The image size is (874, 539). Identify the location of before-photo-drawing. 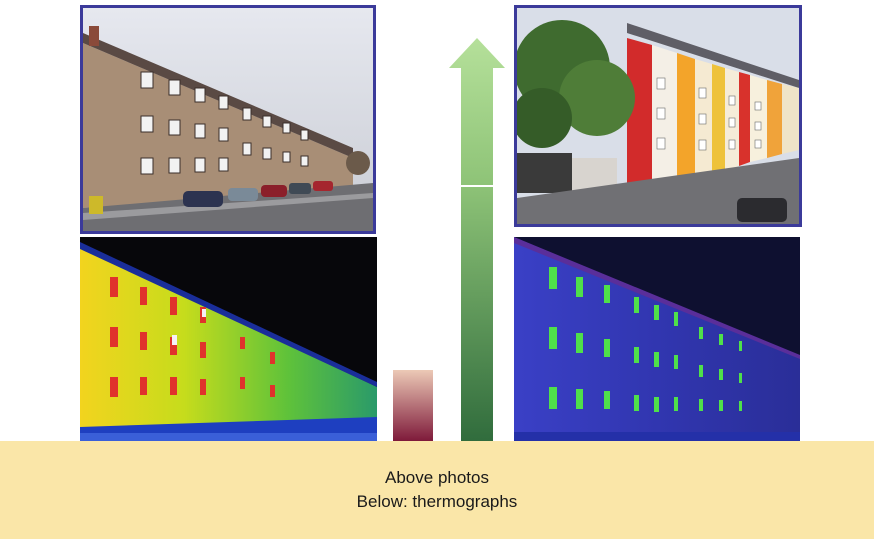
(228, 119).